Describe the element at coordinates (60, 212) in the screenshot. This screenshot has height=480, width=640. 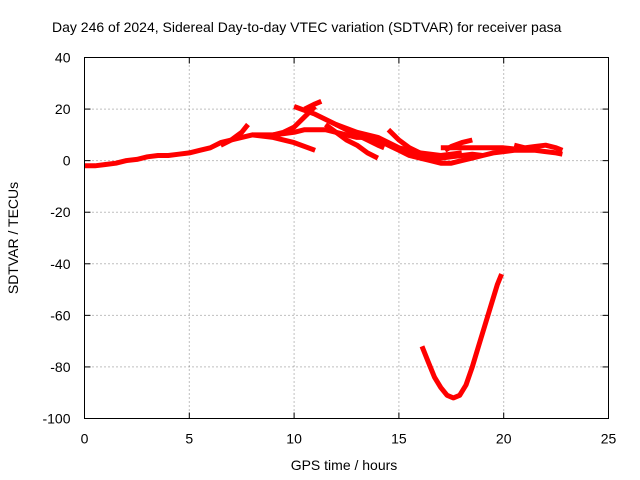
I see `y-tick-label: -20` at that location.